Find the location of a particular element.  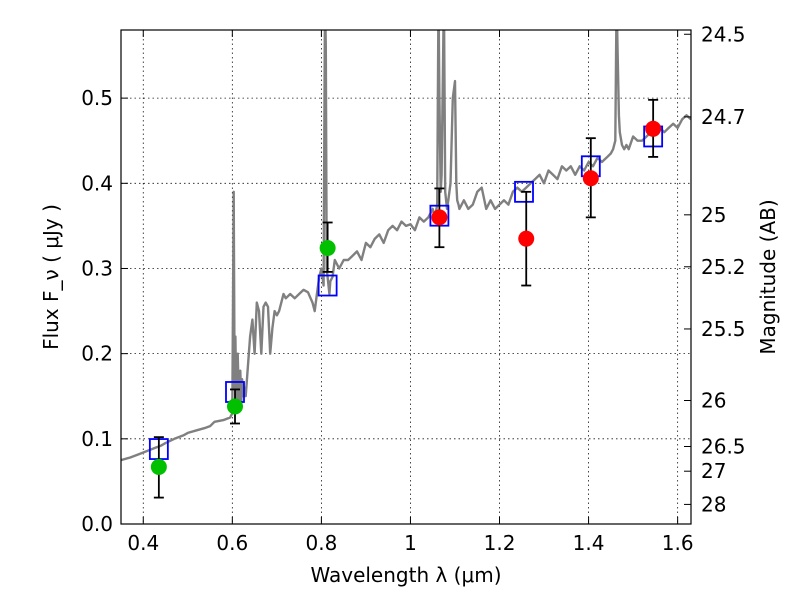

x-tick-label: 1 is located at coordinates (410, 543).